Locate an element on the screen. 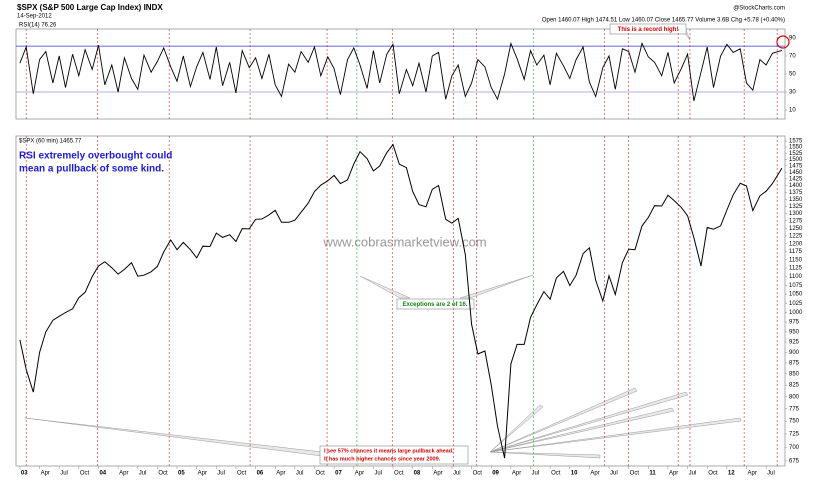 The width and height of the screenshot is (820, 490). x-tick-label: 05 is located at coordinates (181, 474).